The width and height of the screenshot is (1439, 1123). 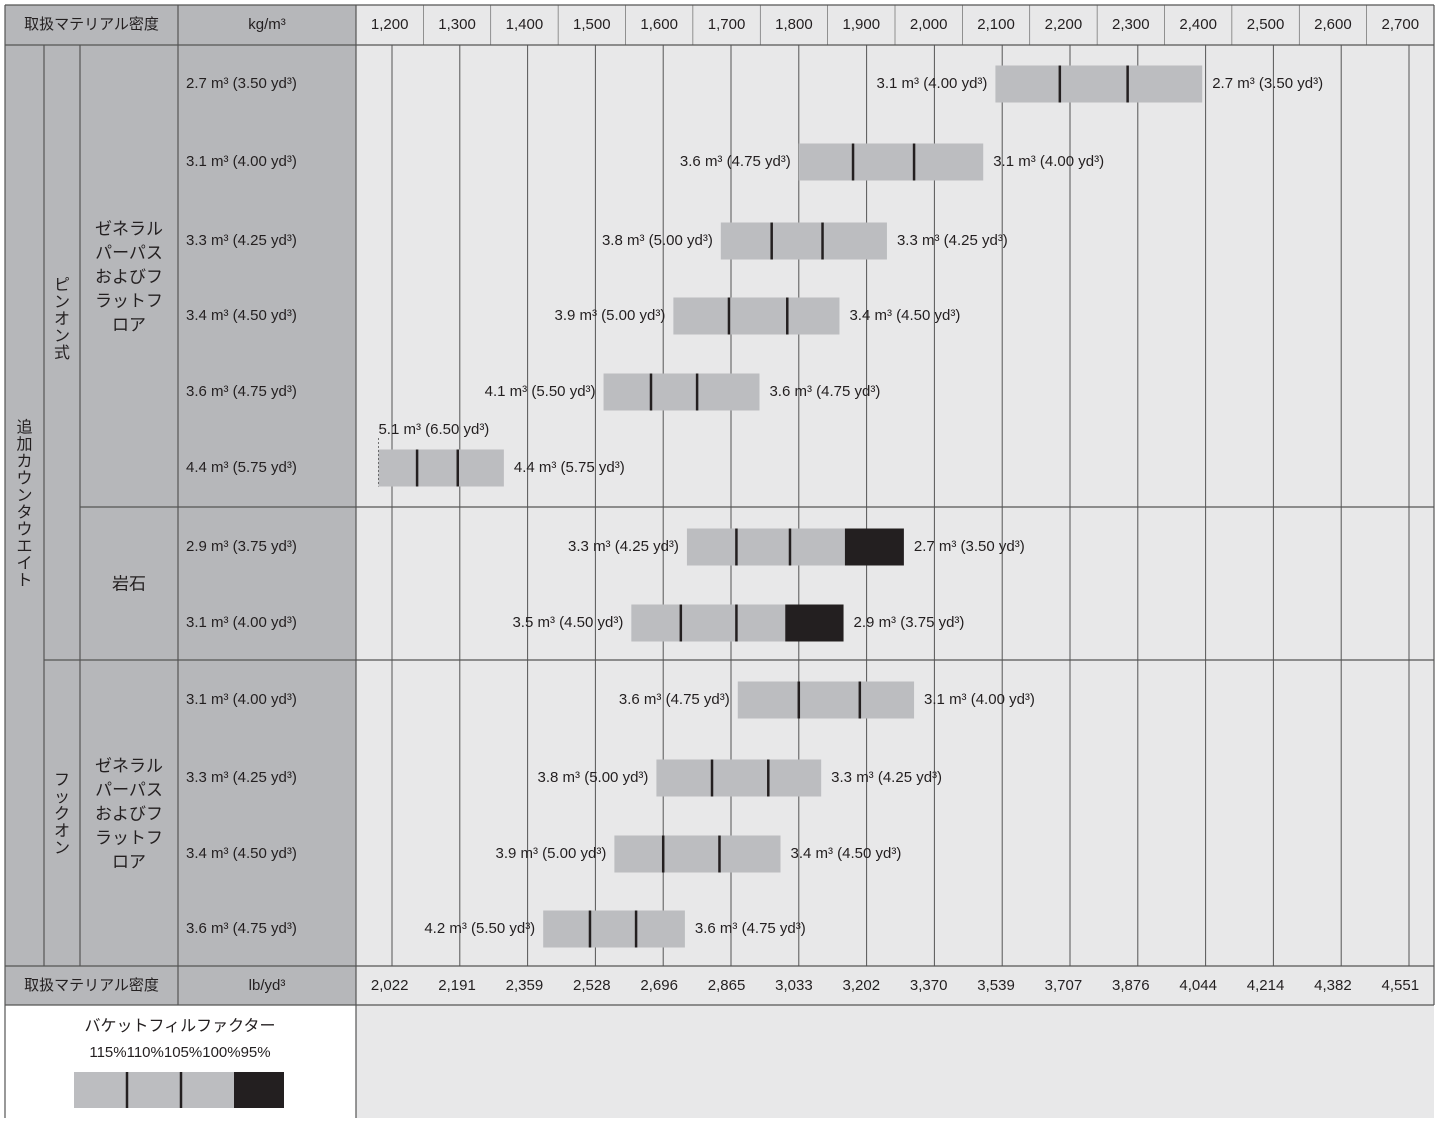 I want to click on header-tick-label: 1,400, so click(x=525, y=24).